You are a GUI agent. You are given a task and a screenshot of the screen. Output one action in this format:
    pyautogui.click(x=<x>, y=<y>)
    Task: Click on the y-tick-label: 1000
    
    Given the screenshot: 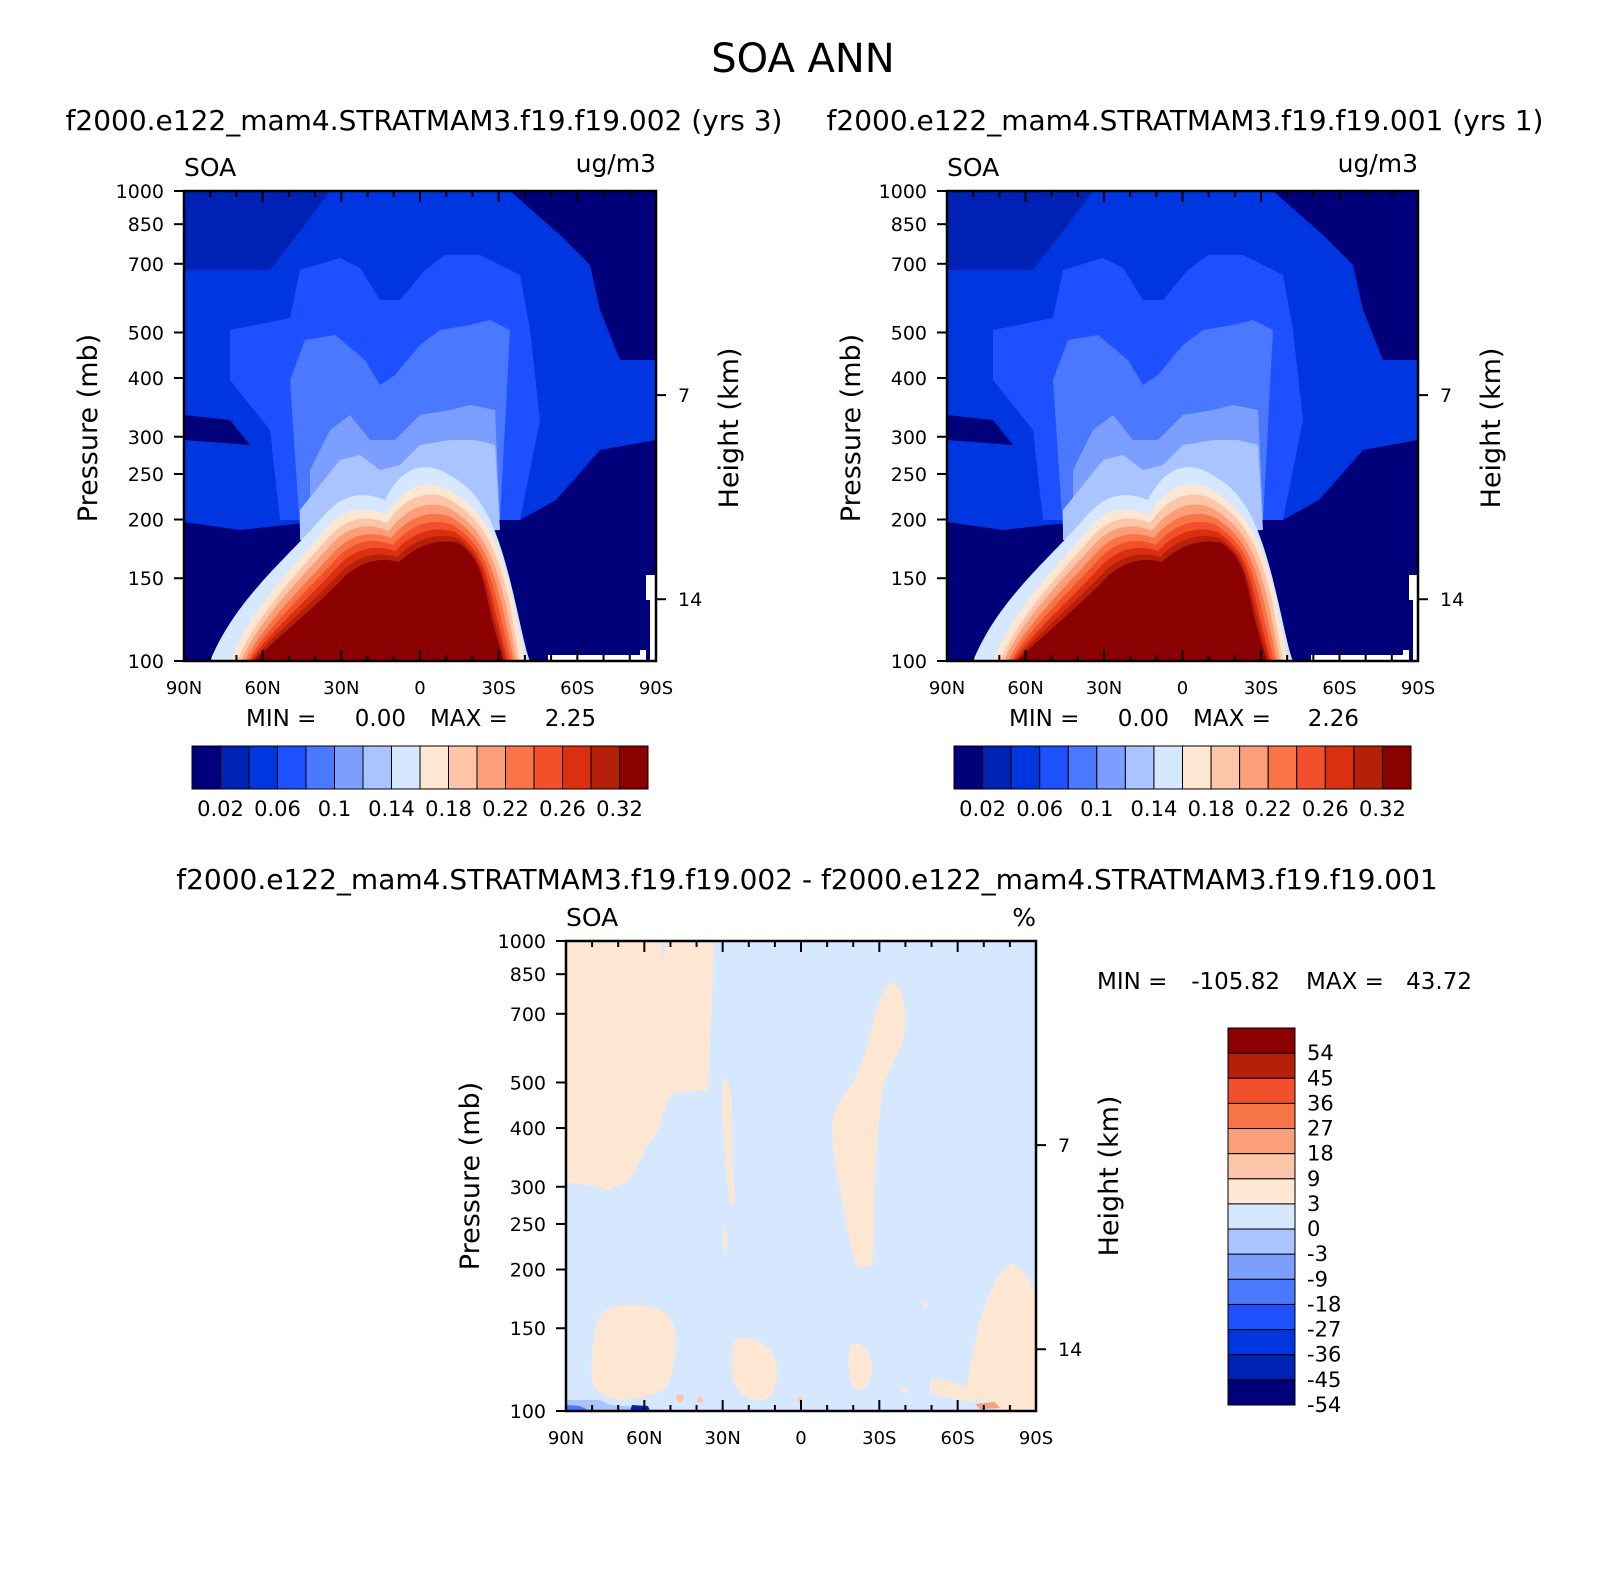 What is the action you would take?
    pyautogui.click(x=522, y=942)
    